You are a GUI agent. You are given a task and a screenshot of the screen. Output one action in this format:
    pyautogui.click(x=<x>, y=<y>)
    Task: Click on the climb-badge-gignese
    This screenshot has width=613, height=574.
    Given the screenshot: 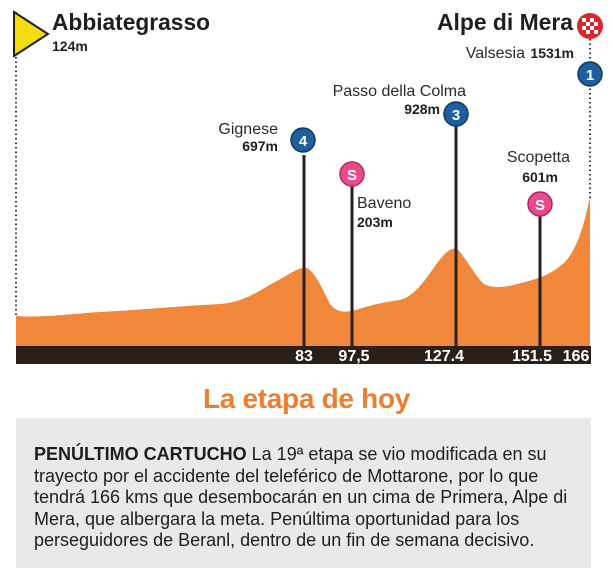 What is the action you would take?
    pyautogui.click(x=303, y=140)
    